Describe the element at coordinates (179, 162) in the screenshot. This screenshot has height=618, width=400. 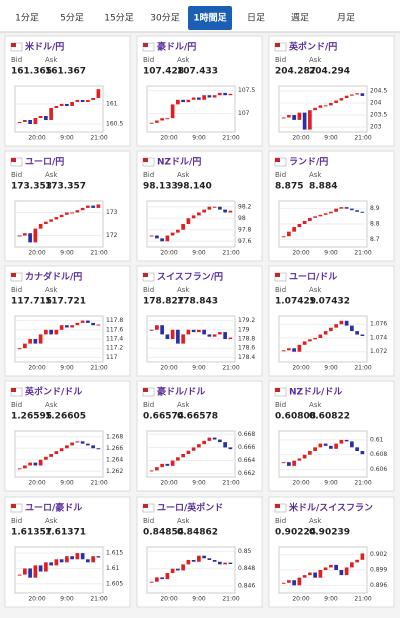
I see `pair-name: NZドル/円` at that location.